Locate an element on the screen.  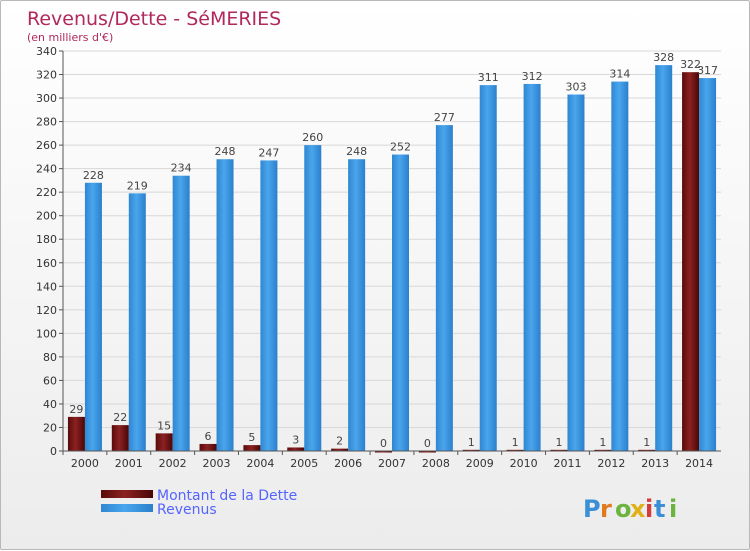
logo-letter: t is located at coordinates (659, 509).